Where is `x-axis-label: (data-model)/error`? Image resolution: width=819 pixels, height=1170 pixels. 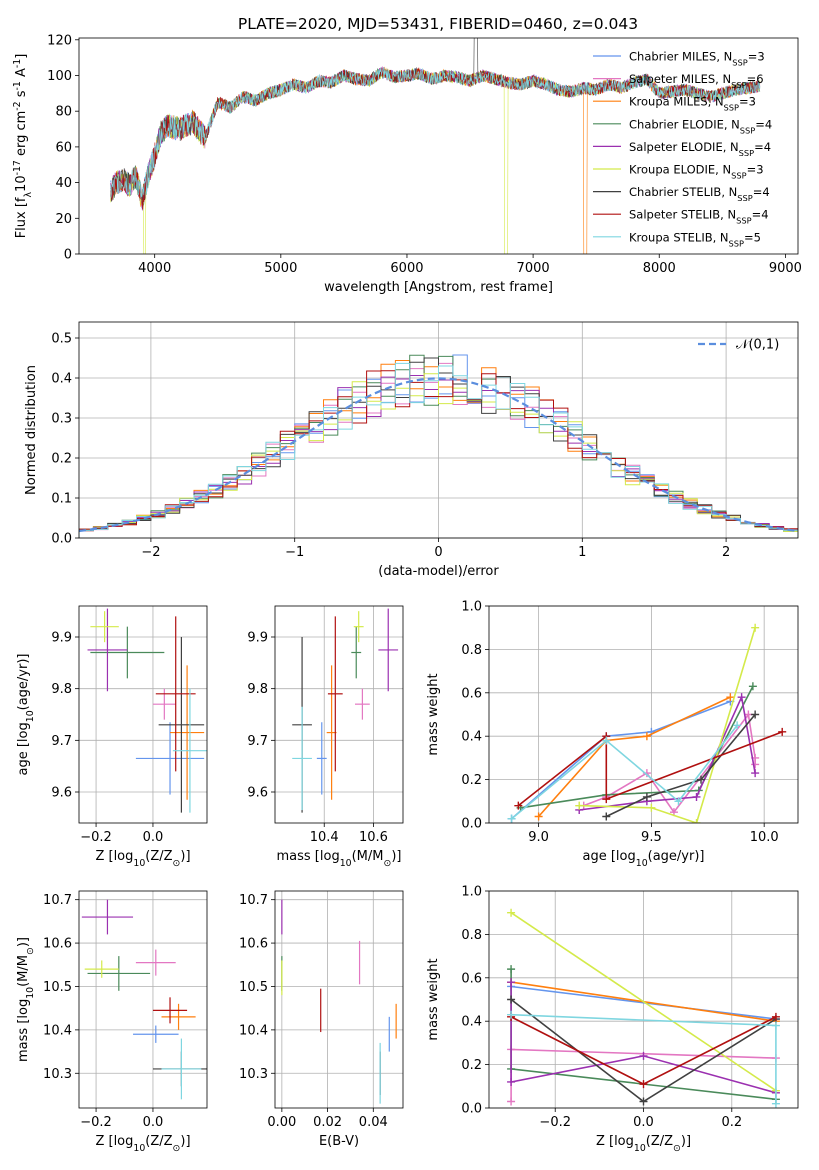
x-axis-label: (data-model)/error is located at coordinates (438, 571).